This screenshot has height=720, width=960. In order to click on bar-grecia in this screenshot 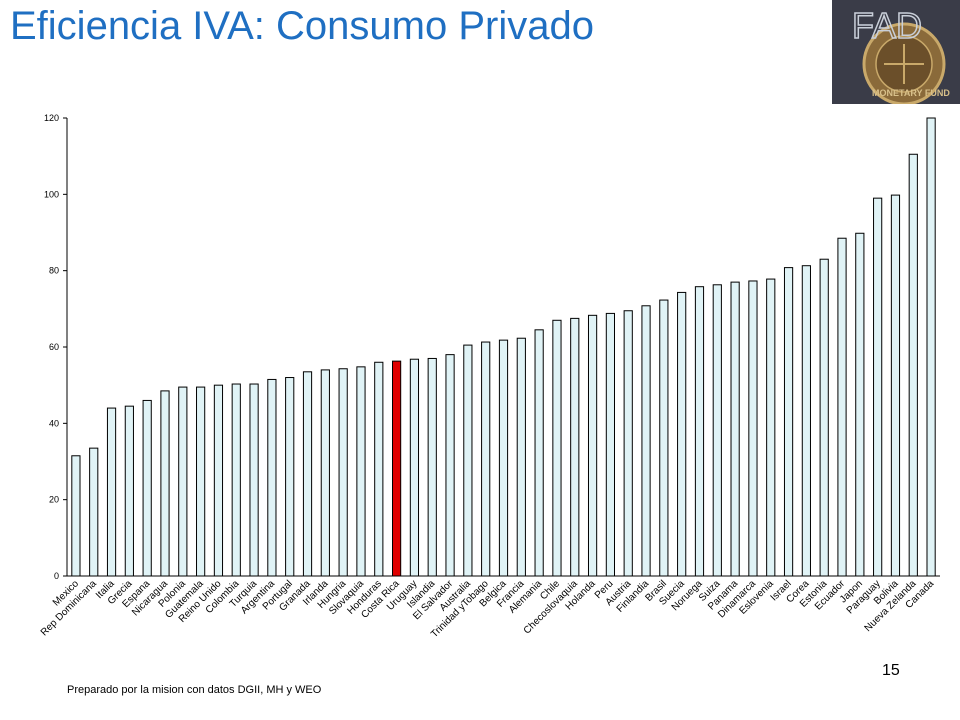, I will do `click(129, 491)`.